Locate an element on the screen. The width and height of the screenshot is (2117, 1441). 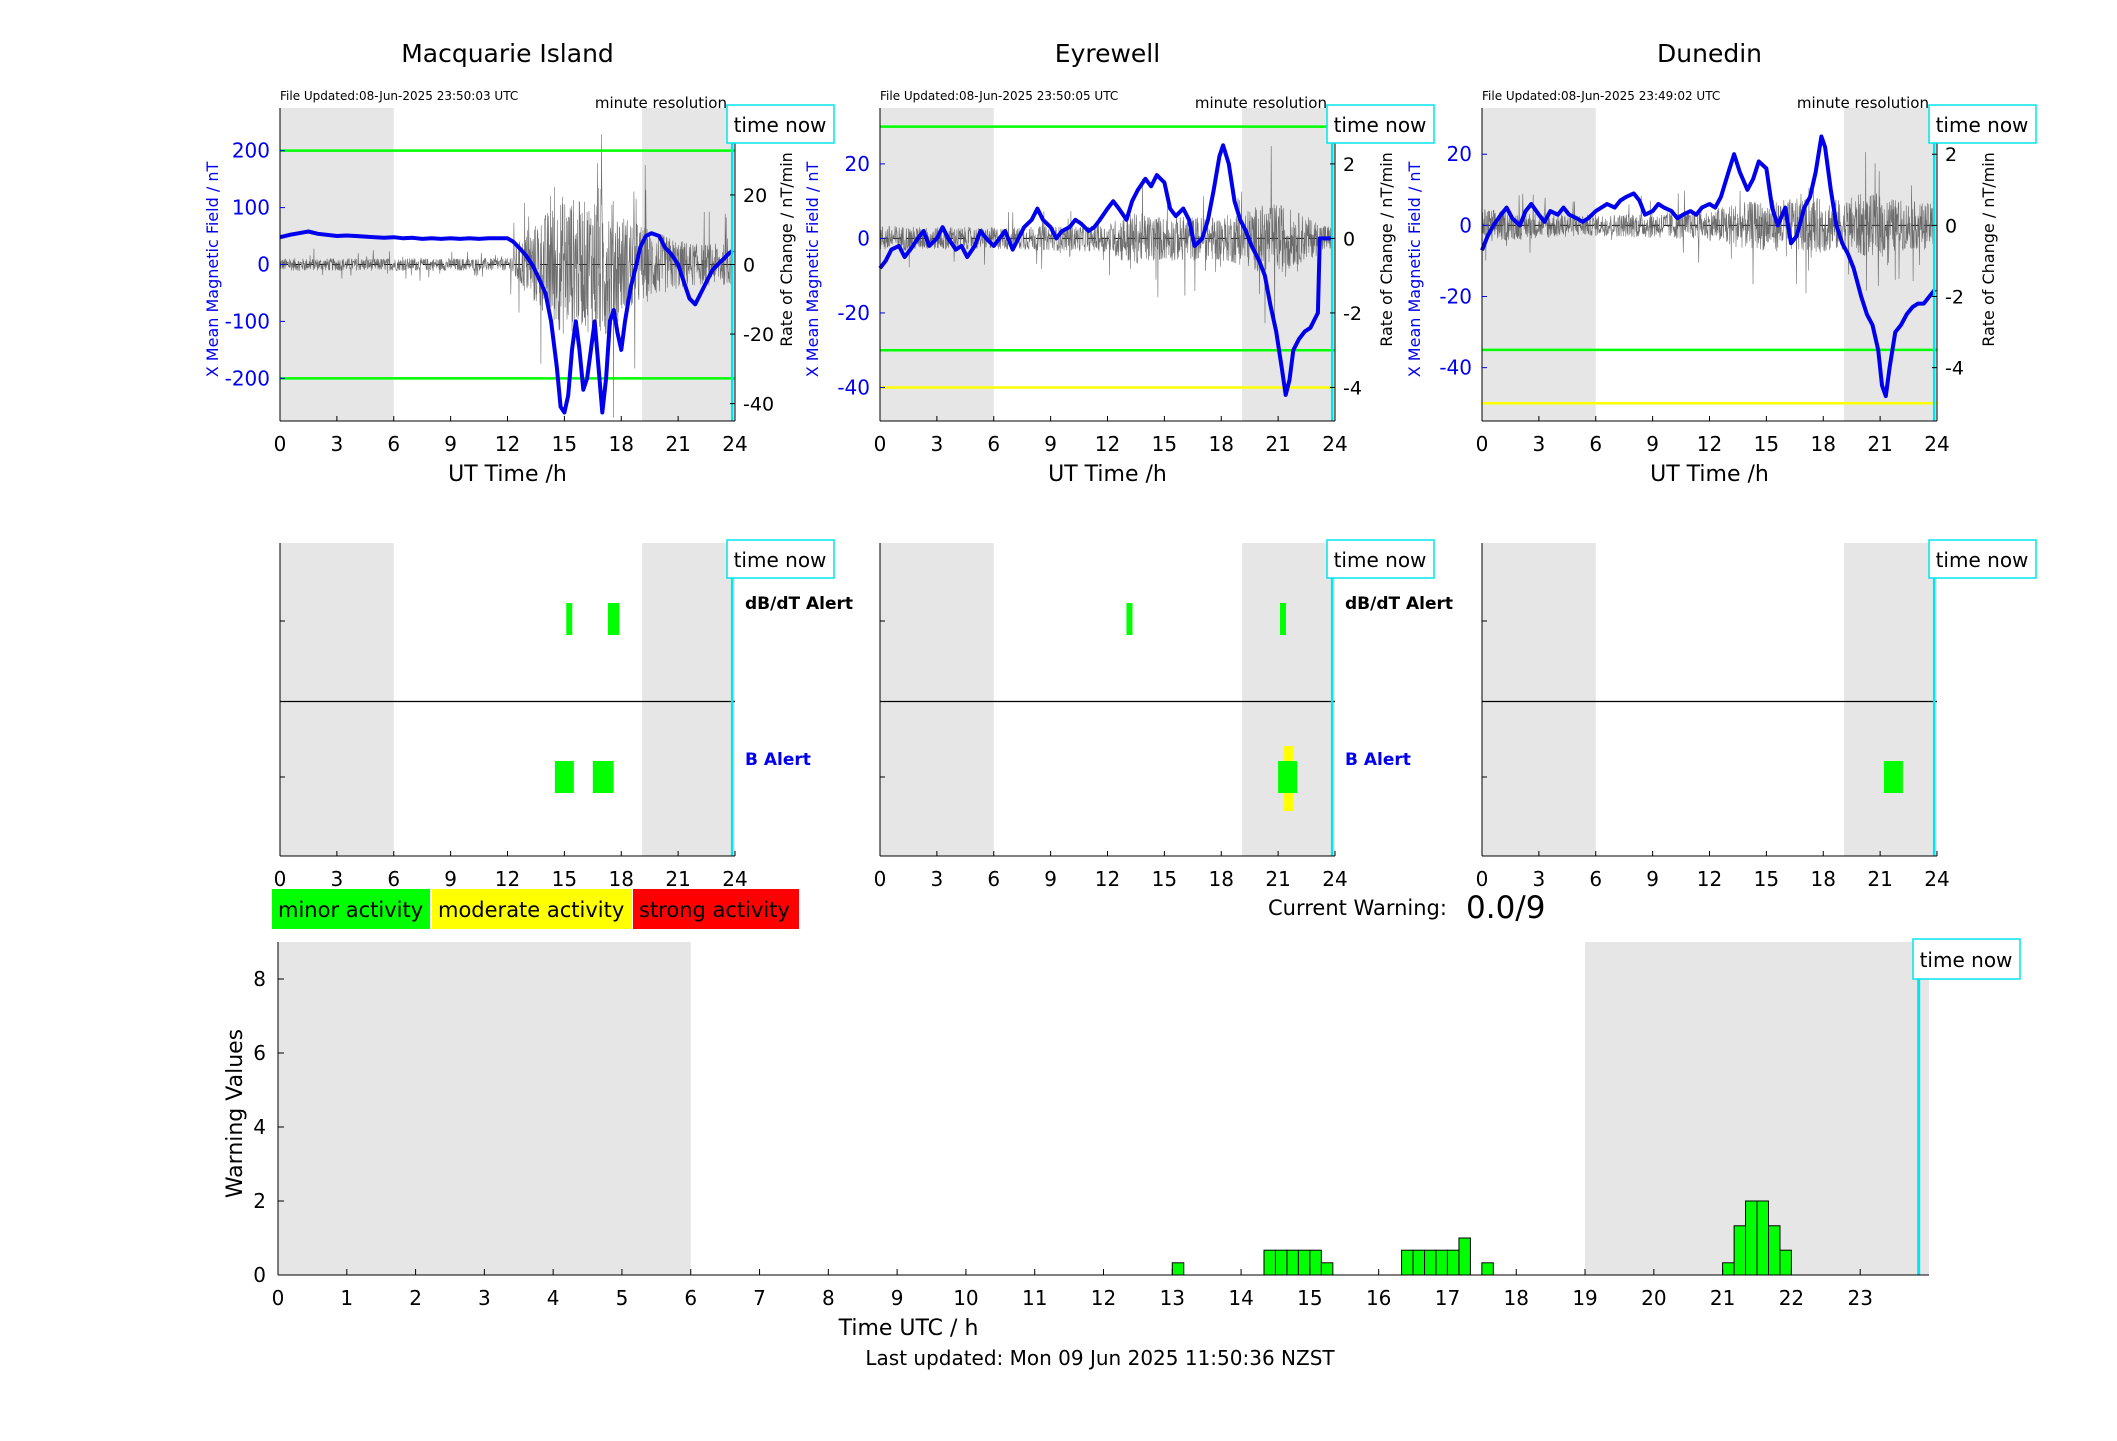
left-tick-label: -40 is located at coordinates (1455, 368).